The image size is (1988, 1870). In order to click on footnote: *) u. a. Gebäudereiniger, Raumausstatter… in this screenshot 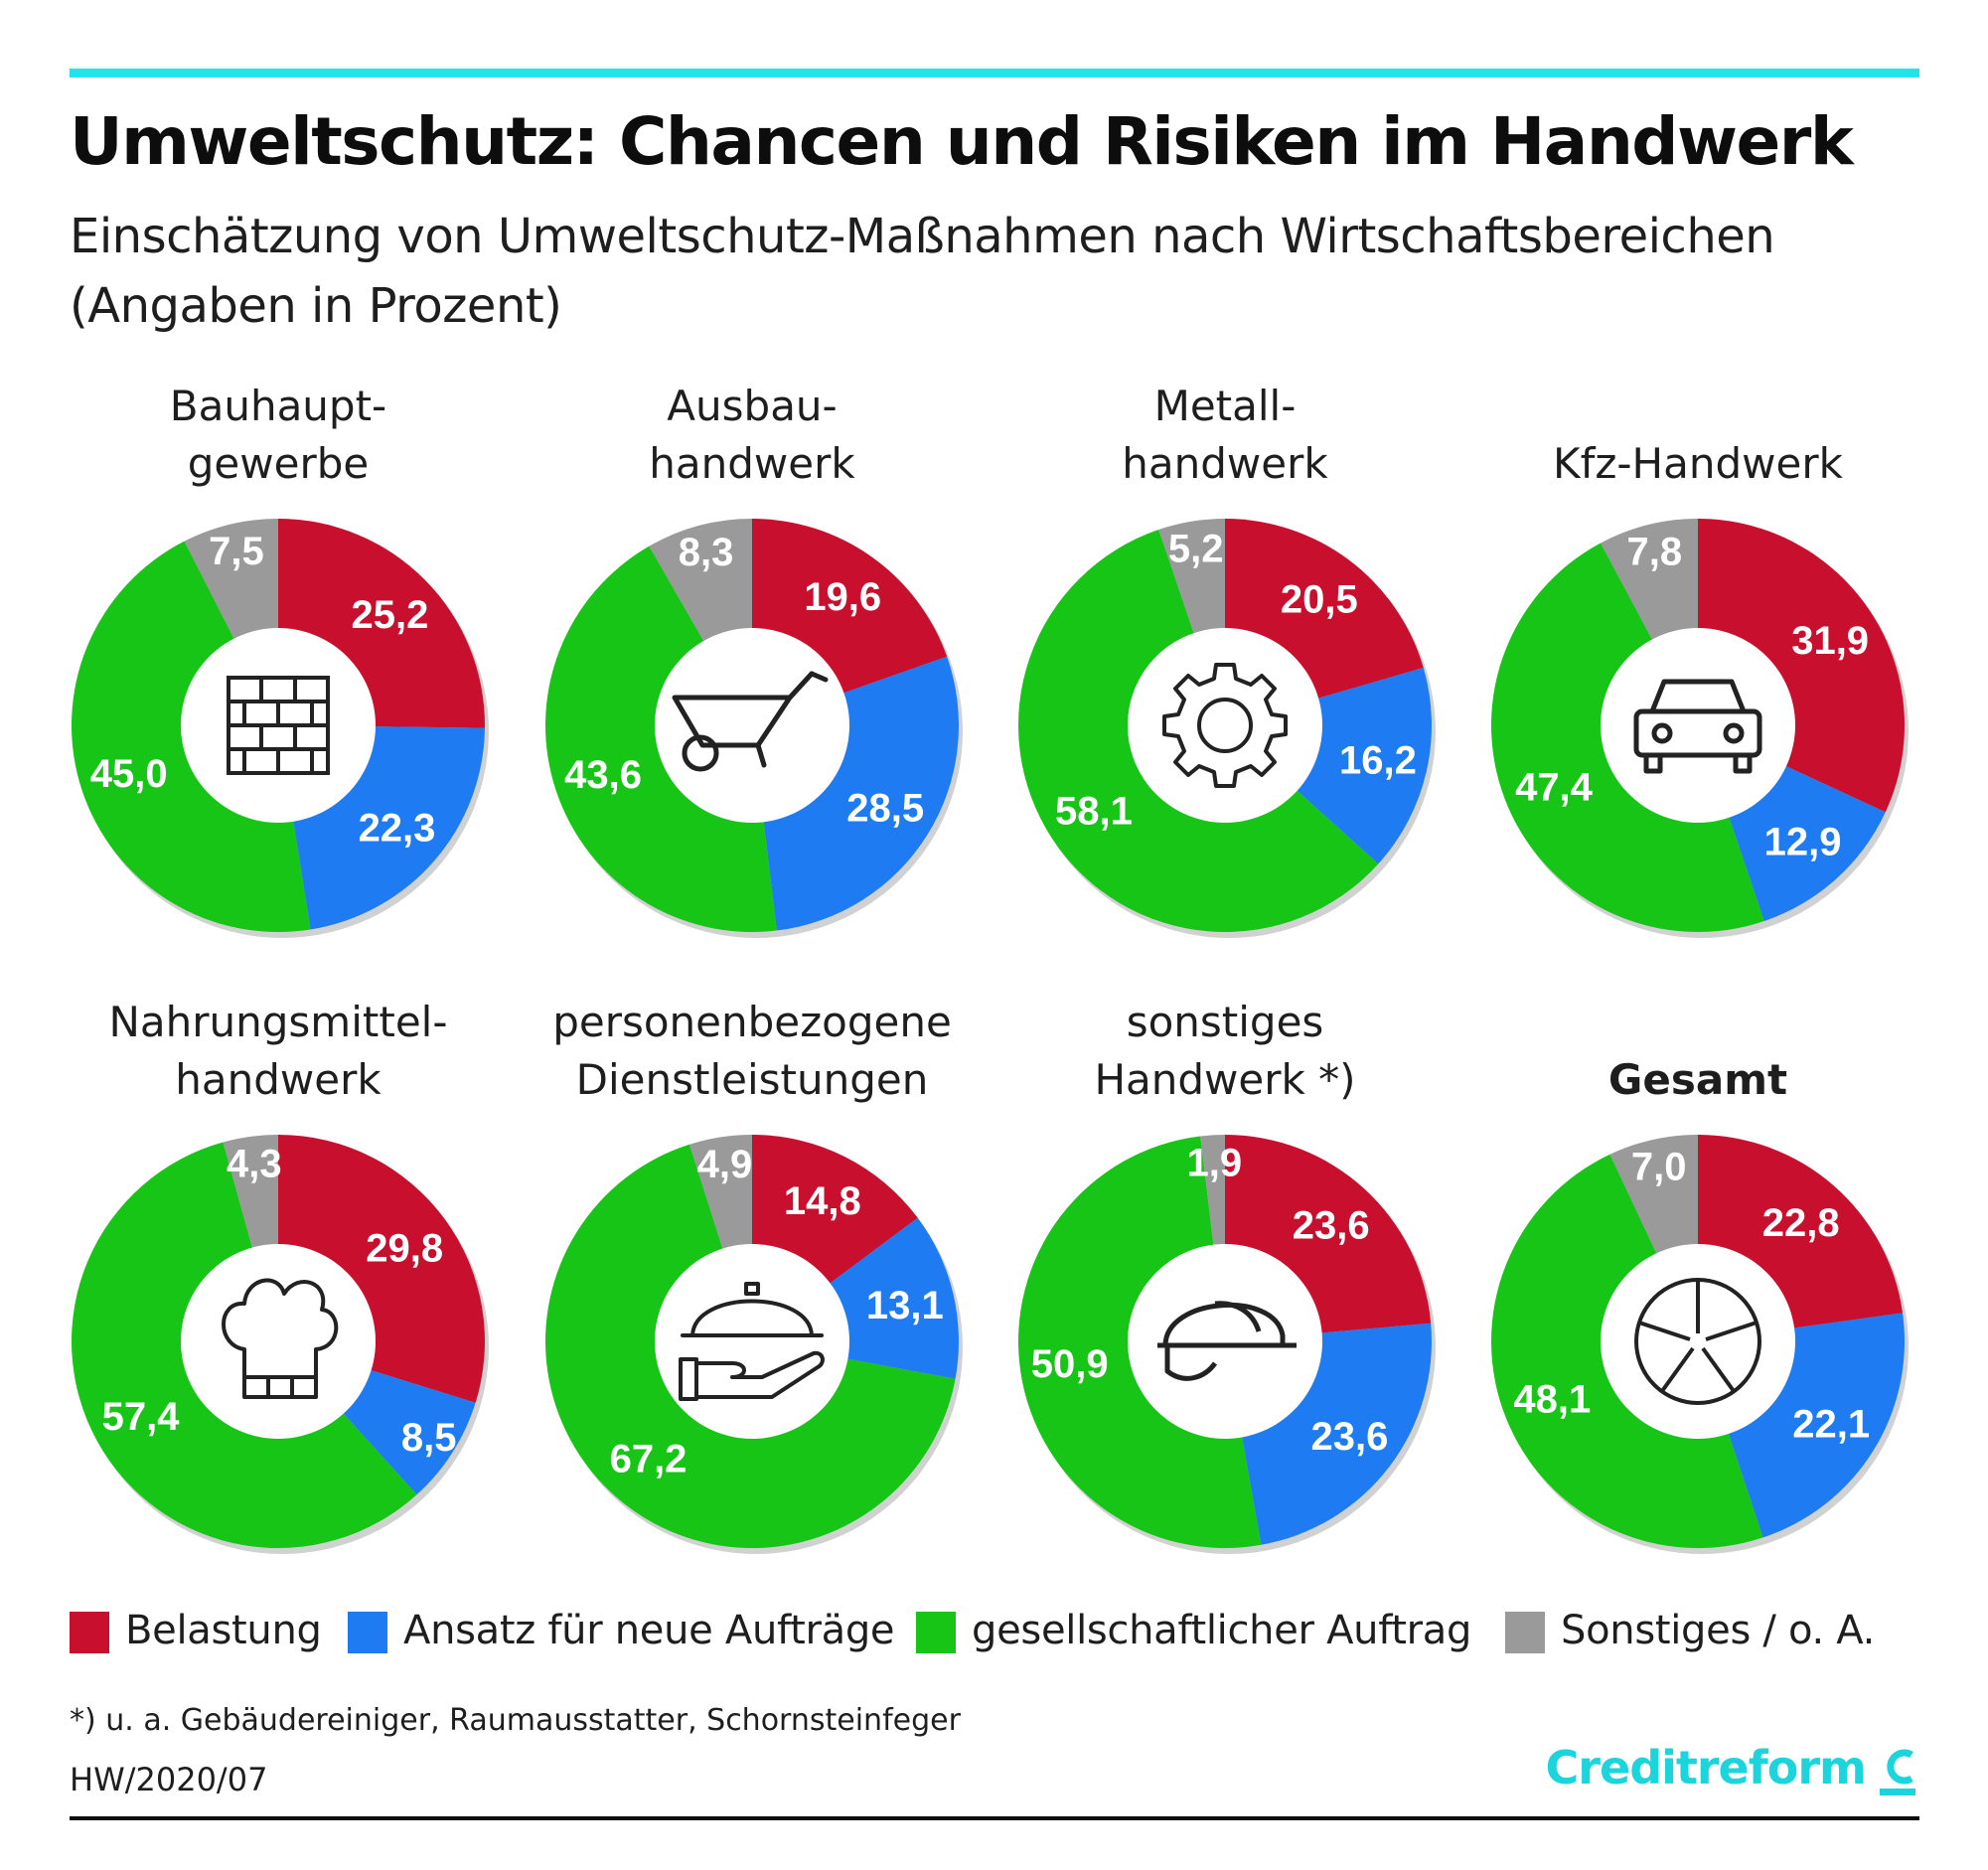, I will do `click(515, 1720)`.